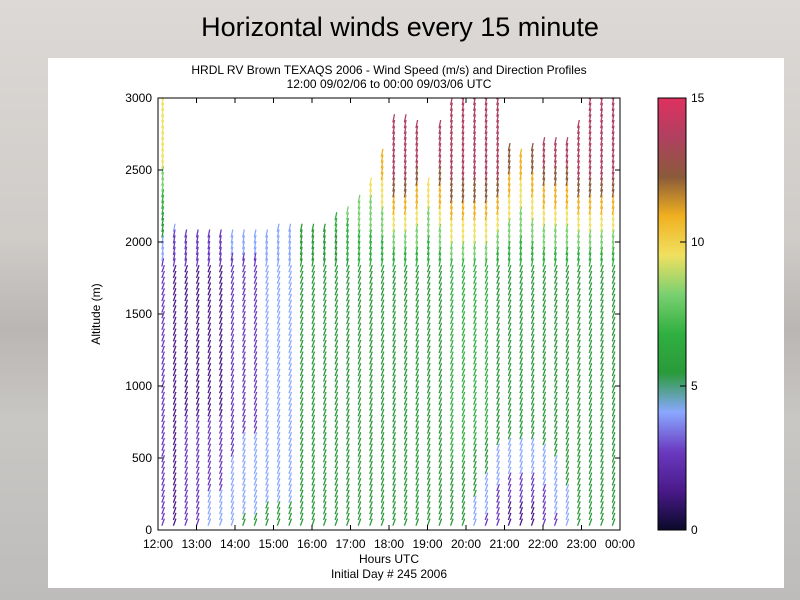 Image resolution: width=800 pixels, height=600 pixels. Describe the element at coordinates (620, 544) in the screenshot. I see `x-tick-label: 00:00` at that location.